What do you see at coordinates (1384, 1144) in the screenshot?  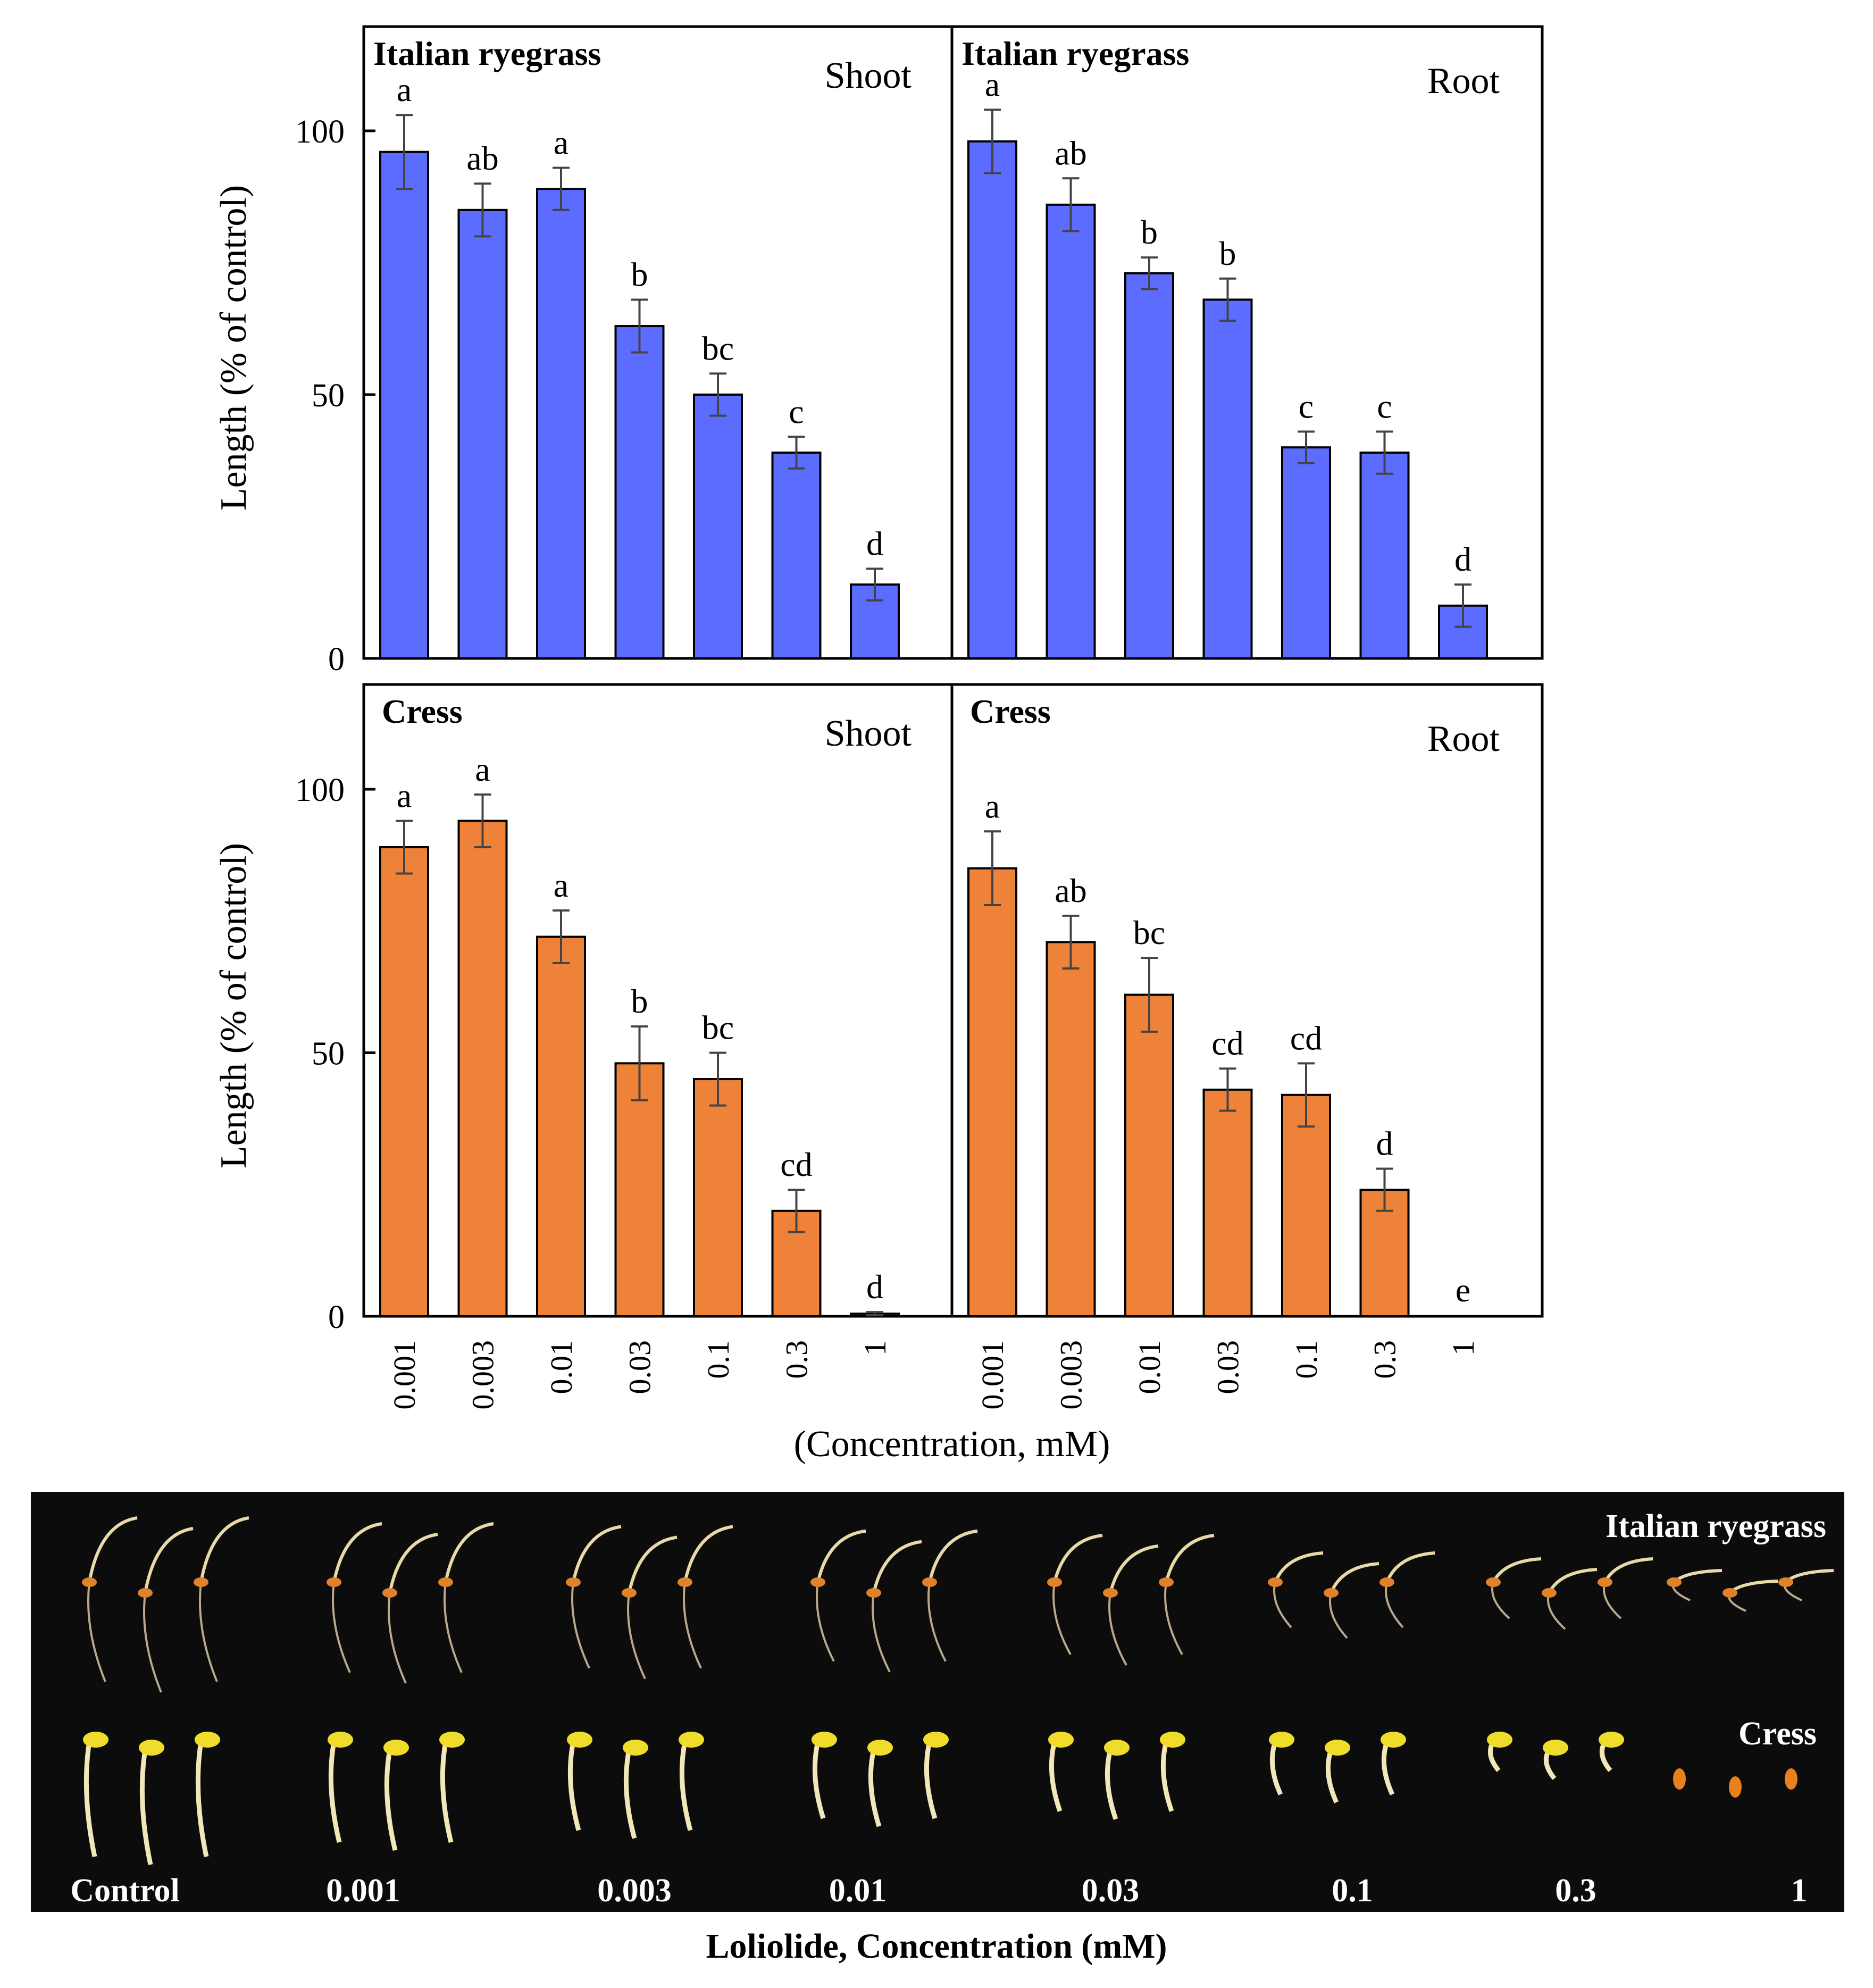 I see `significance-letter-cress-root-0.3: d` at bounding box center [1384, 1144].